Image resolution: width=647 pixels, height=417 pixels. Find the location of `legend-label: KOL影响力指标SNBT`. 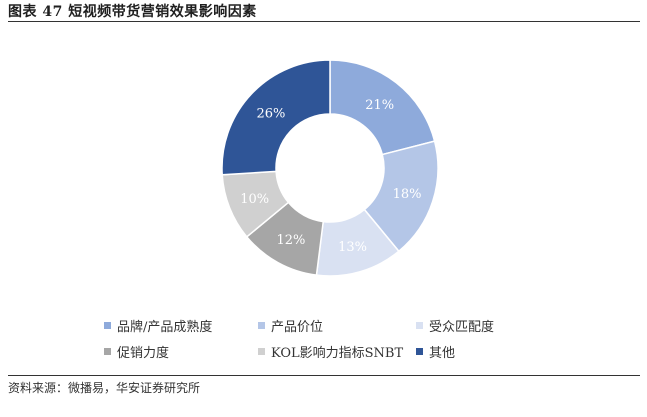

legend-label: KOL影响力指标SNBT is located at coordinates (337, 353).